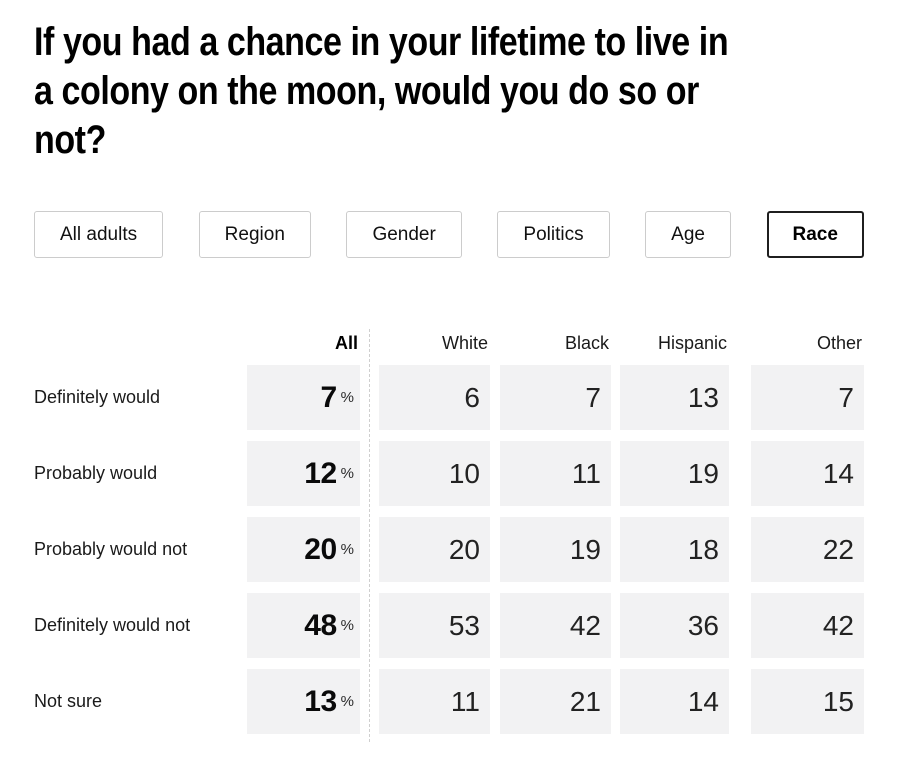 This screenshot has height=763, width=900. What do you see at coordinates (807, 625) in the screenshot?
I see `cell-other-value: 42` at bounding box center [807, 625].